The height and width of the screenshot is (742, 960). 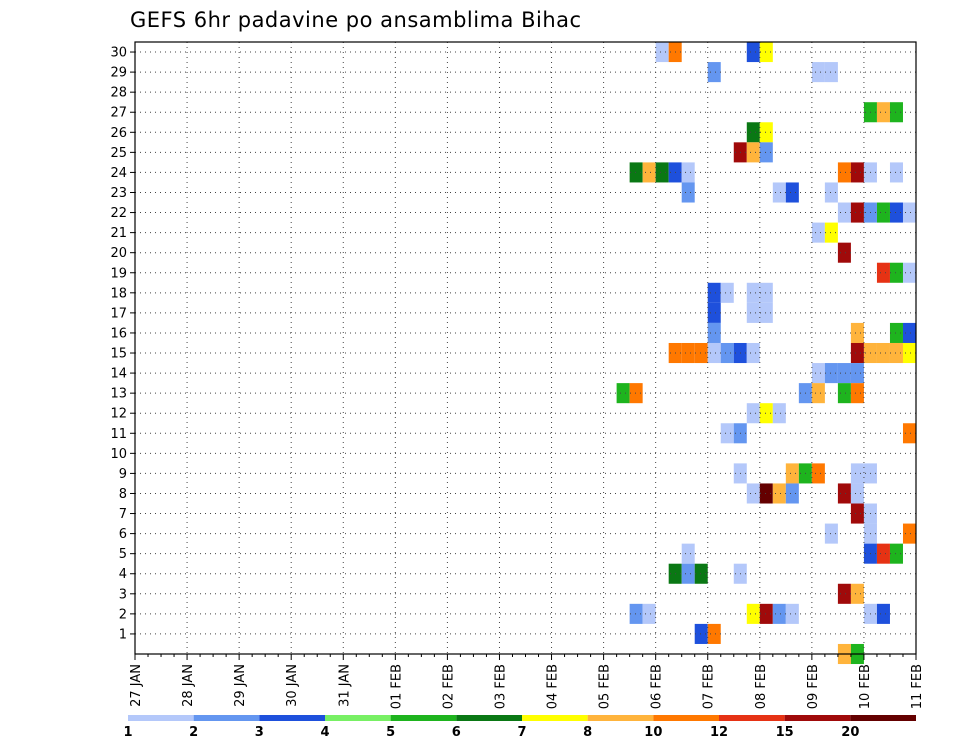 I want to click on colorbar-label: 10, so click(x=653, y=732).